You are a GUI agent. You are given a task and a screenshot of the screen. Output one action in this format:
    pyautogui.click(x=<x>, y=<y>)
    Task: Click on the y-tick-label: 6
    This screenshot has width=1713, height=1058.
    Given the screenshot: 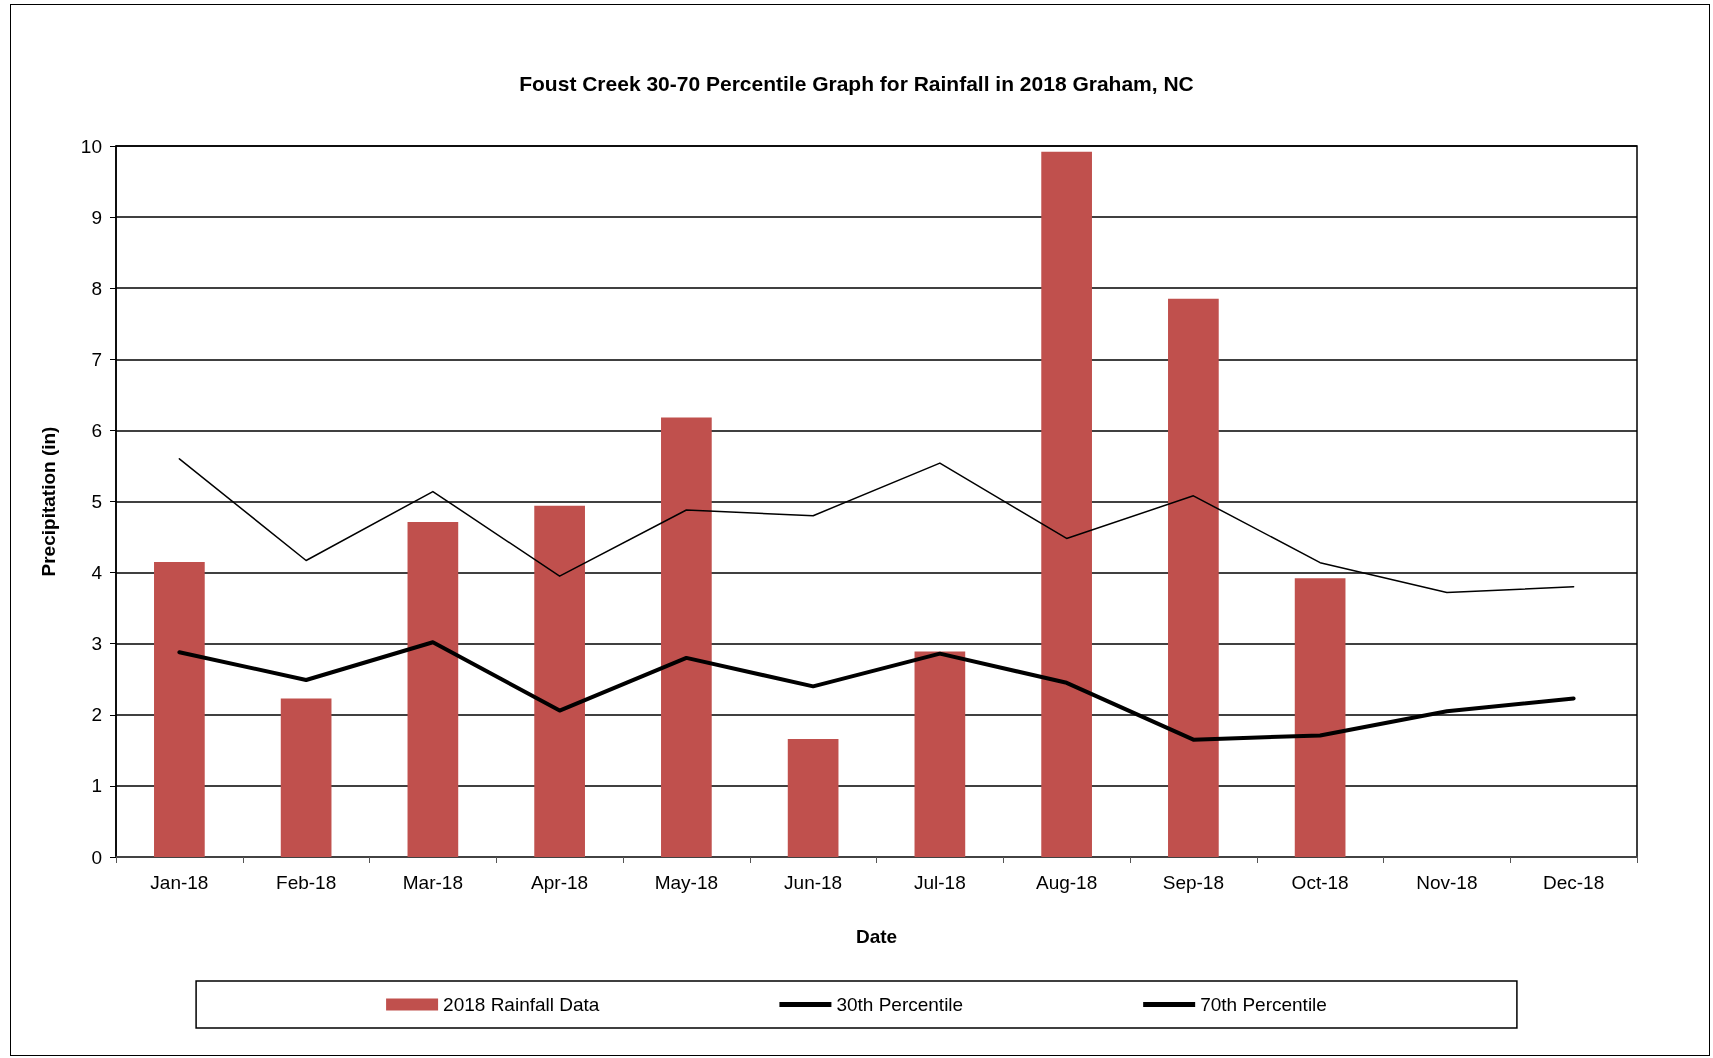 What is the action you would take?
    pyautogui.click(x=96, y=430)
    